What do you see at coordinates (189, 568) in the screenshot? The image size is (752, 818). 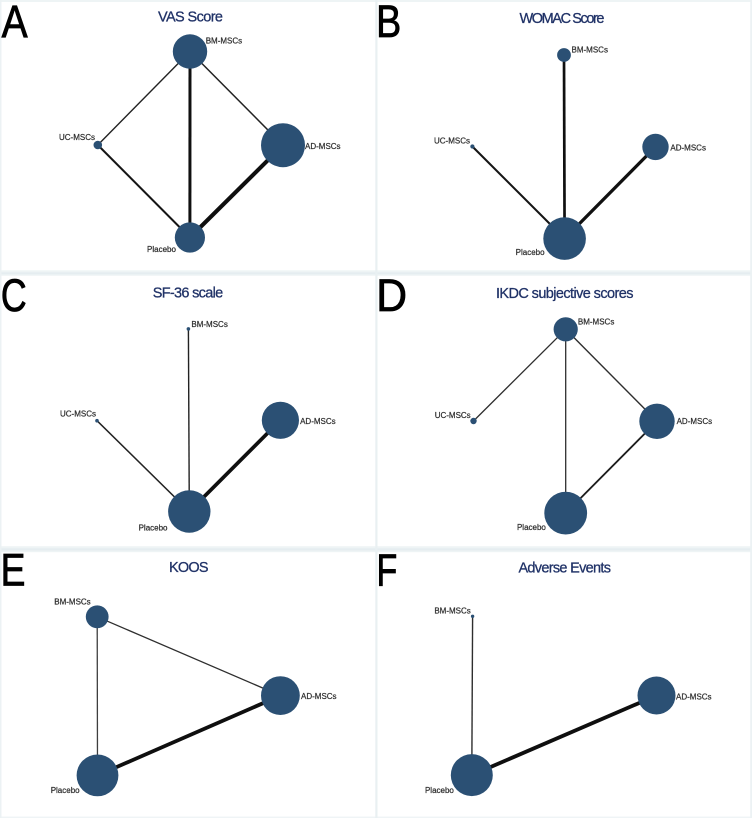 I see `svg-text: KOOS` at bounding box center [189, 568].